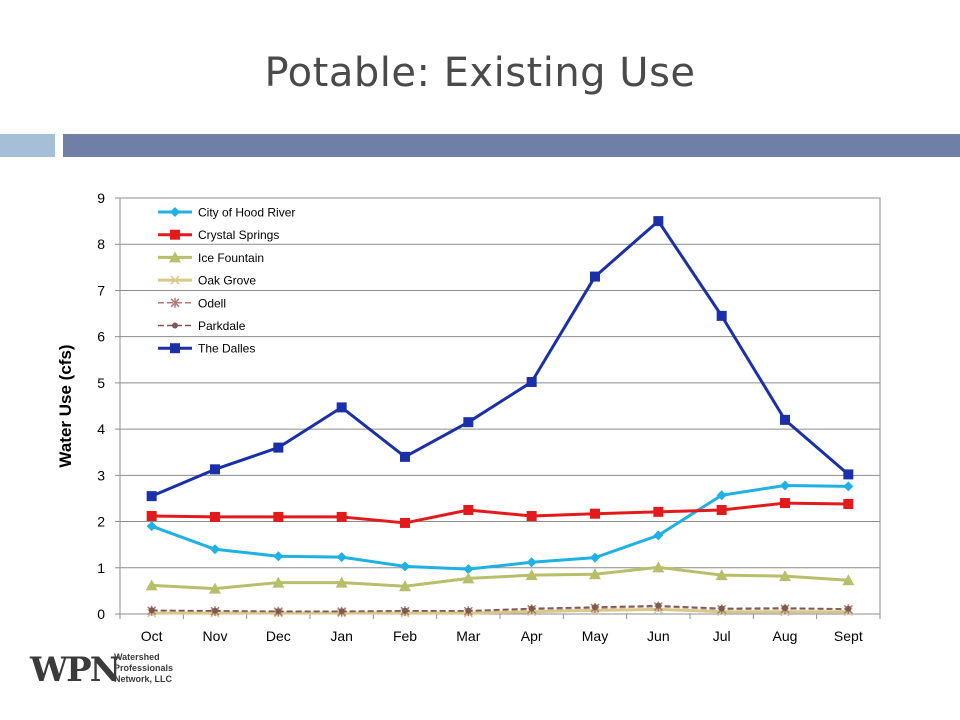 This screenshot has width=960, height=720. I want to click on logo-text: Watershed Professionals Network, LLC, so click(169, 668).